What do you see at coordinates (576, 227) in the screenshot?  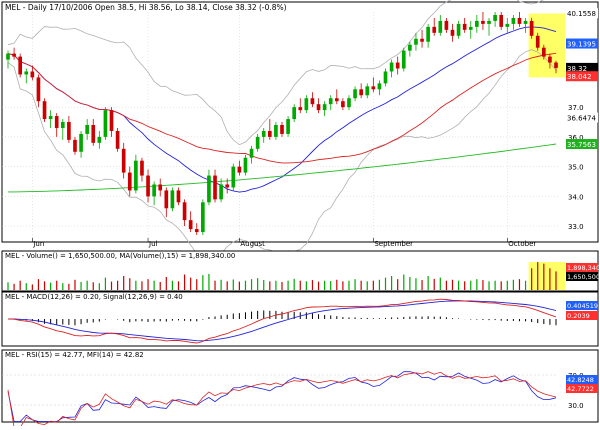 I see `price-tick-label: 33.0` at bounding box center [576, 227].